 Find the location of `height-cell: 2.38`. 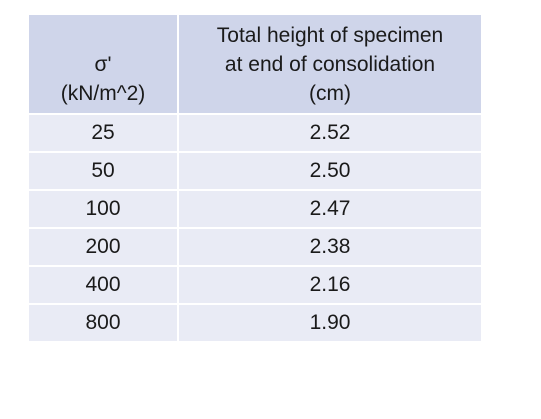

height-cell: 2.38 is located at coordinates (330, 246).